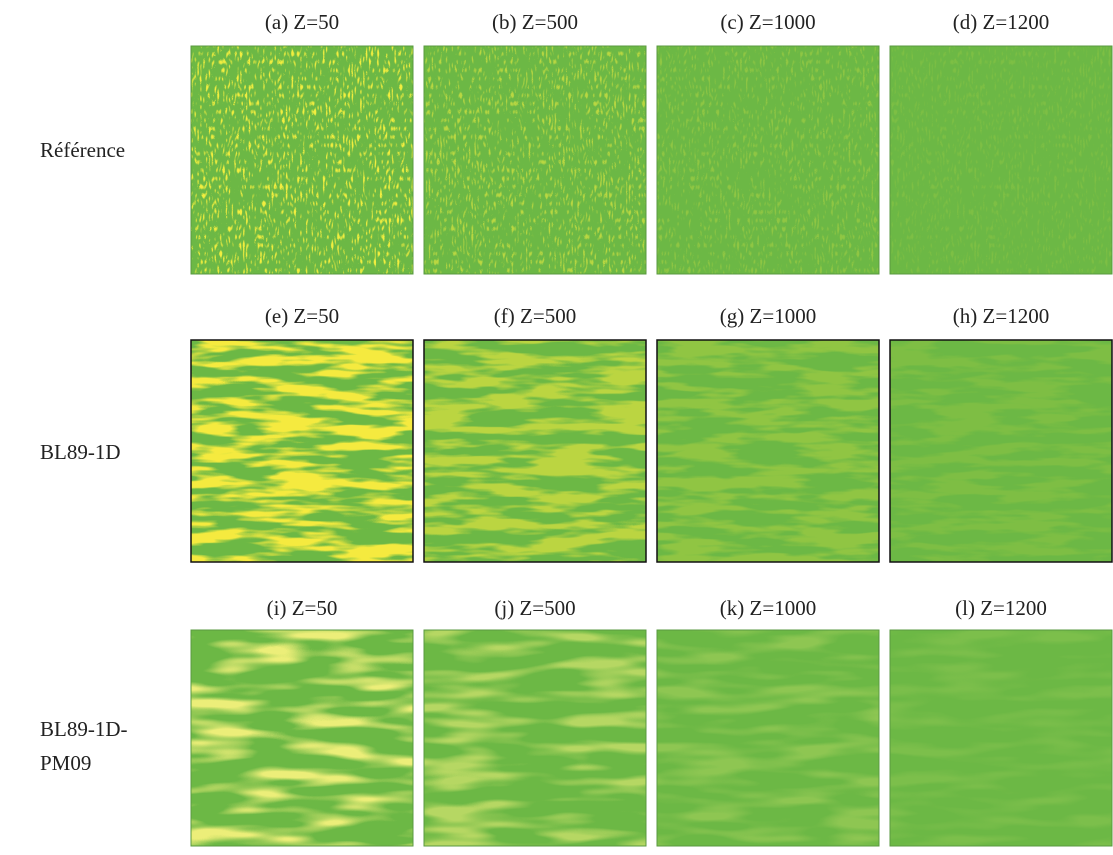  Describe the element at coordinates (768, 608) in the screenshot. I see `panel-caption: (k) Z=1000` at that location.